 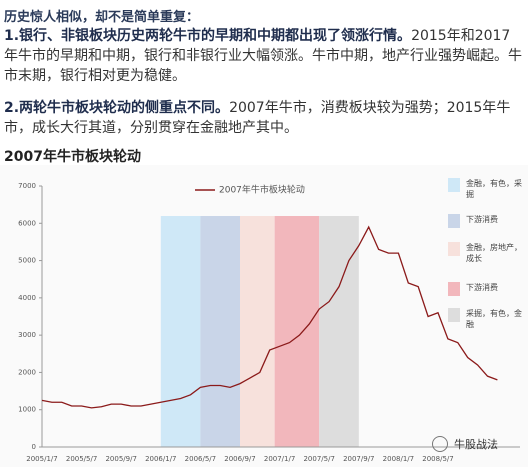 I want to click on wechat-icon, so click(x=440, y=444).